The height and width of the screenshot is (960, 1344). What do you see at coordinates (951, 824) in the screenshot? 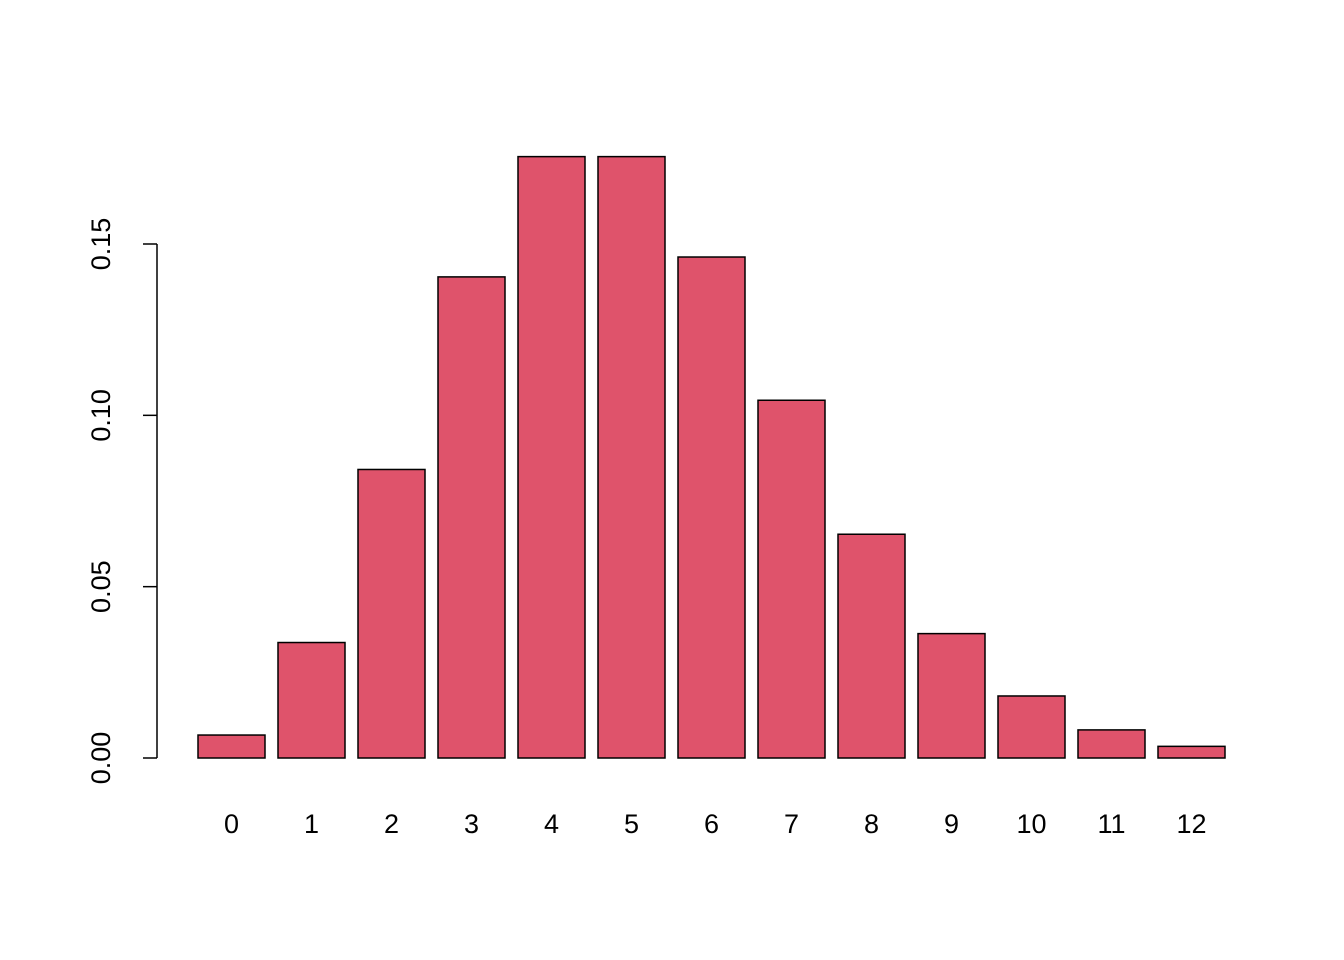
I see `x-tick-label: 9` at bounding box center [951, 824].